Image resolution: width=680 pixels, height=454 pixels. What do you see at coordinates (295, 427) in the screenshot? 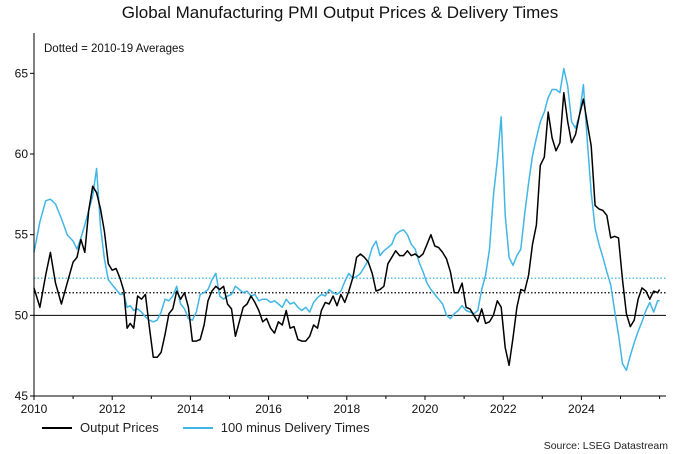
I see `legend-label-delivery-times: 100 minus Delivery Times` at bounding box center [295, 427].